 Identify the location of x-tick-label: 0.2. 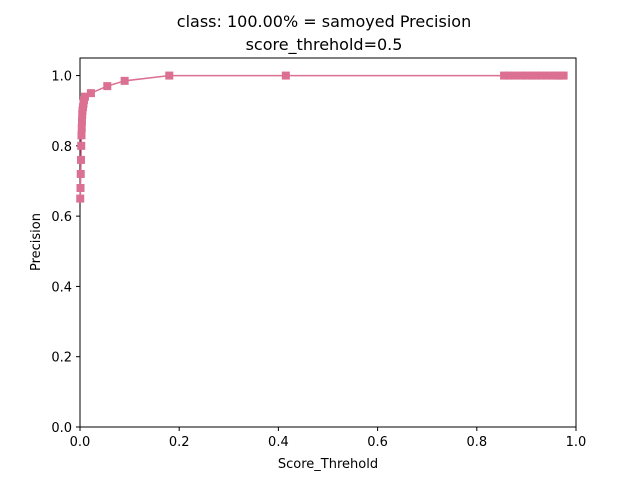
(179, 442).